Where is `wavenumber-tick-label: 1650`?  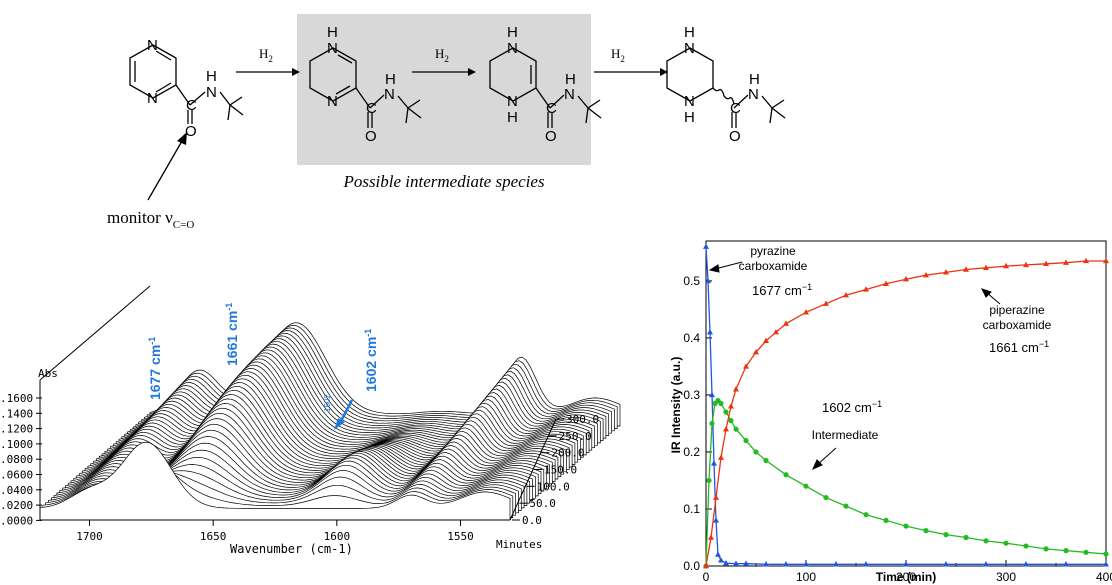 wavenumber-tick-label: 1650 is located at coordinates (213, 536).